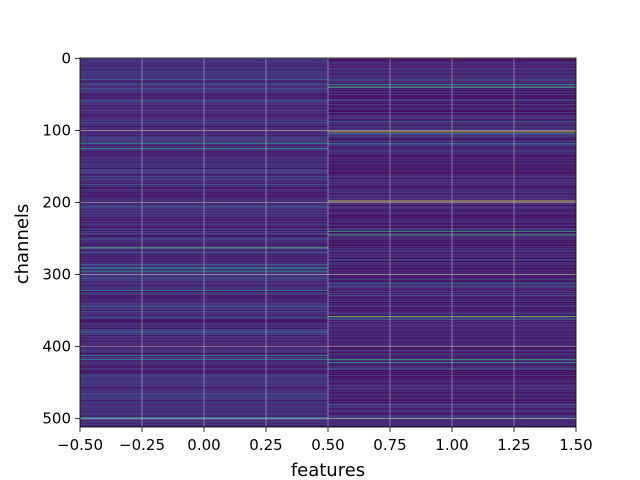  What do you see at coordinates (66, 58) in the screenshot?
I see `y-tick-label: 0` at bounding box center [66, 58].